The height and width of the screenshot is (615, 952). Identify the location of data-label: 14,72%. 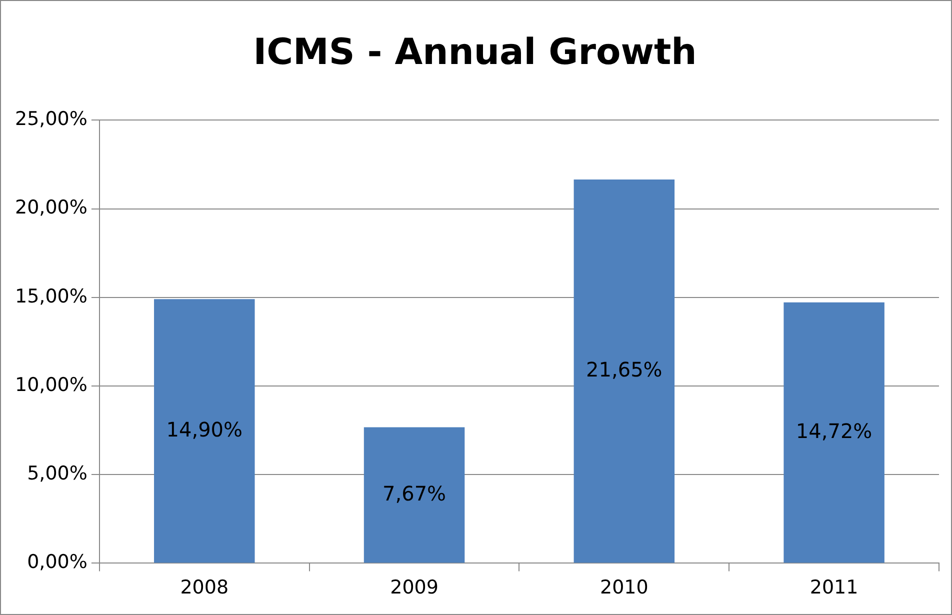
(834, 430).